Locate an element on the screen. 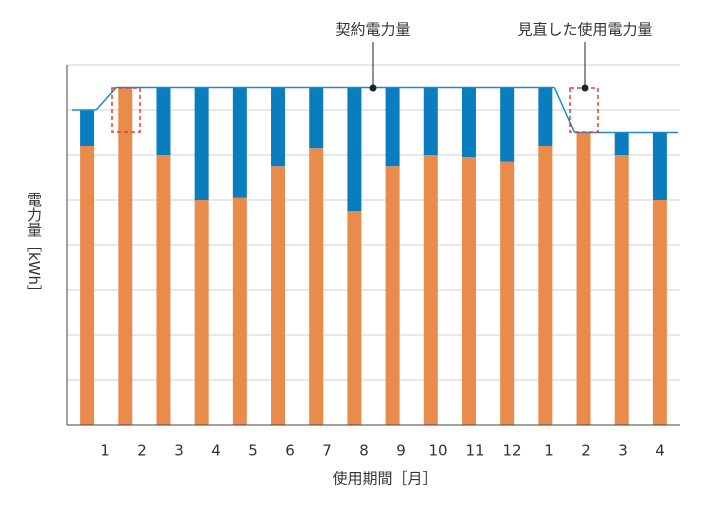  annotation: 見直した使用電力量 is located at coordinates (584, 30).